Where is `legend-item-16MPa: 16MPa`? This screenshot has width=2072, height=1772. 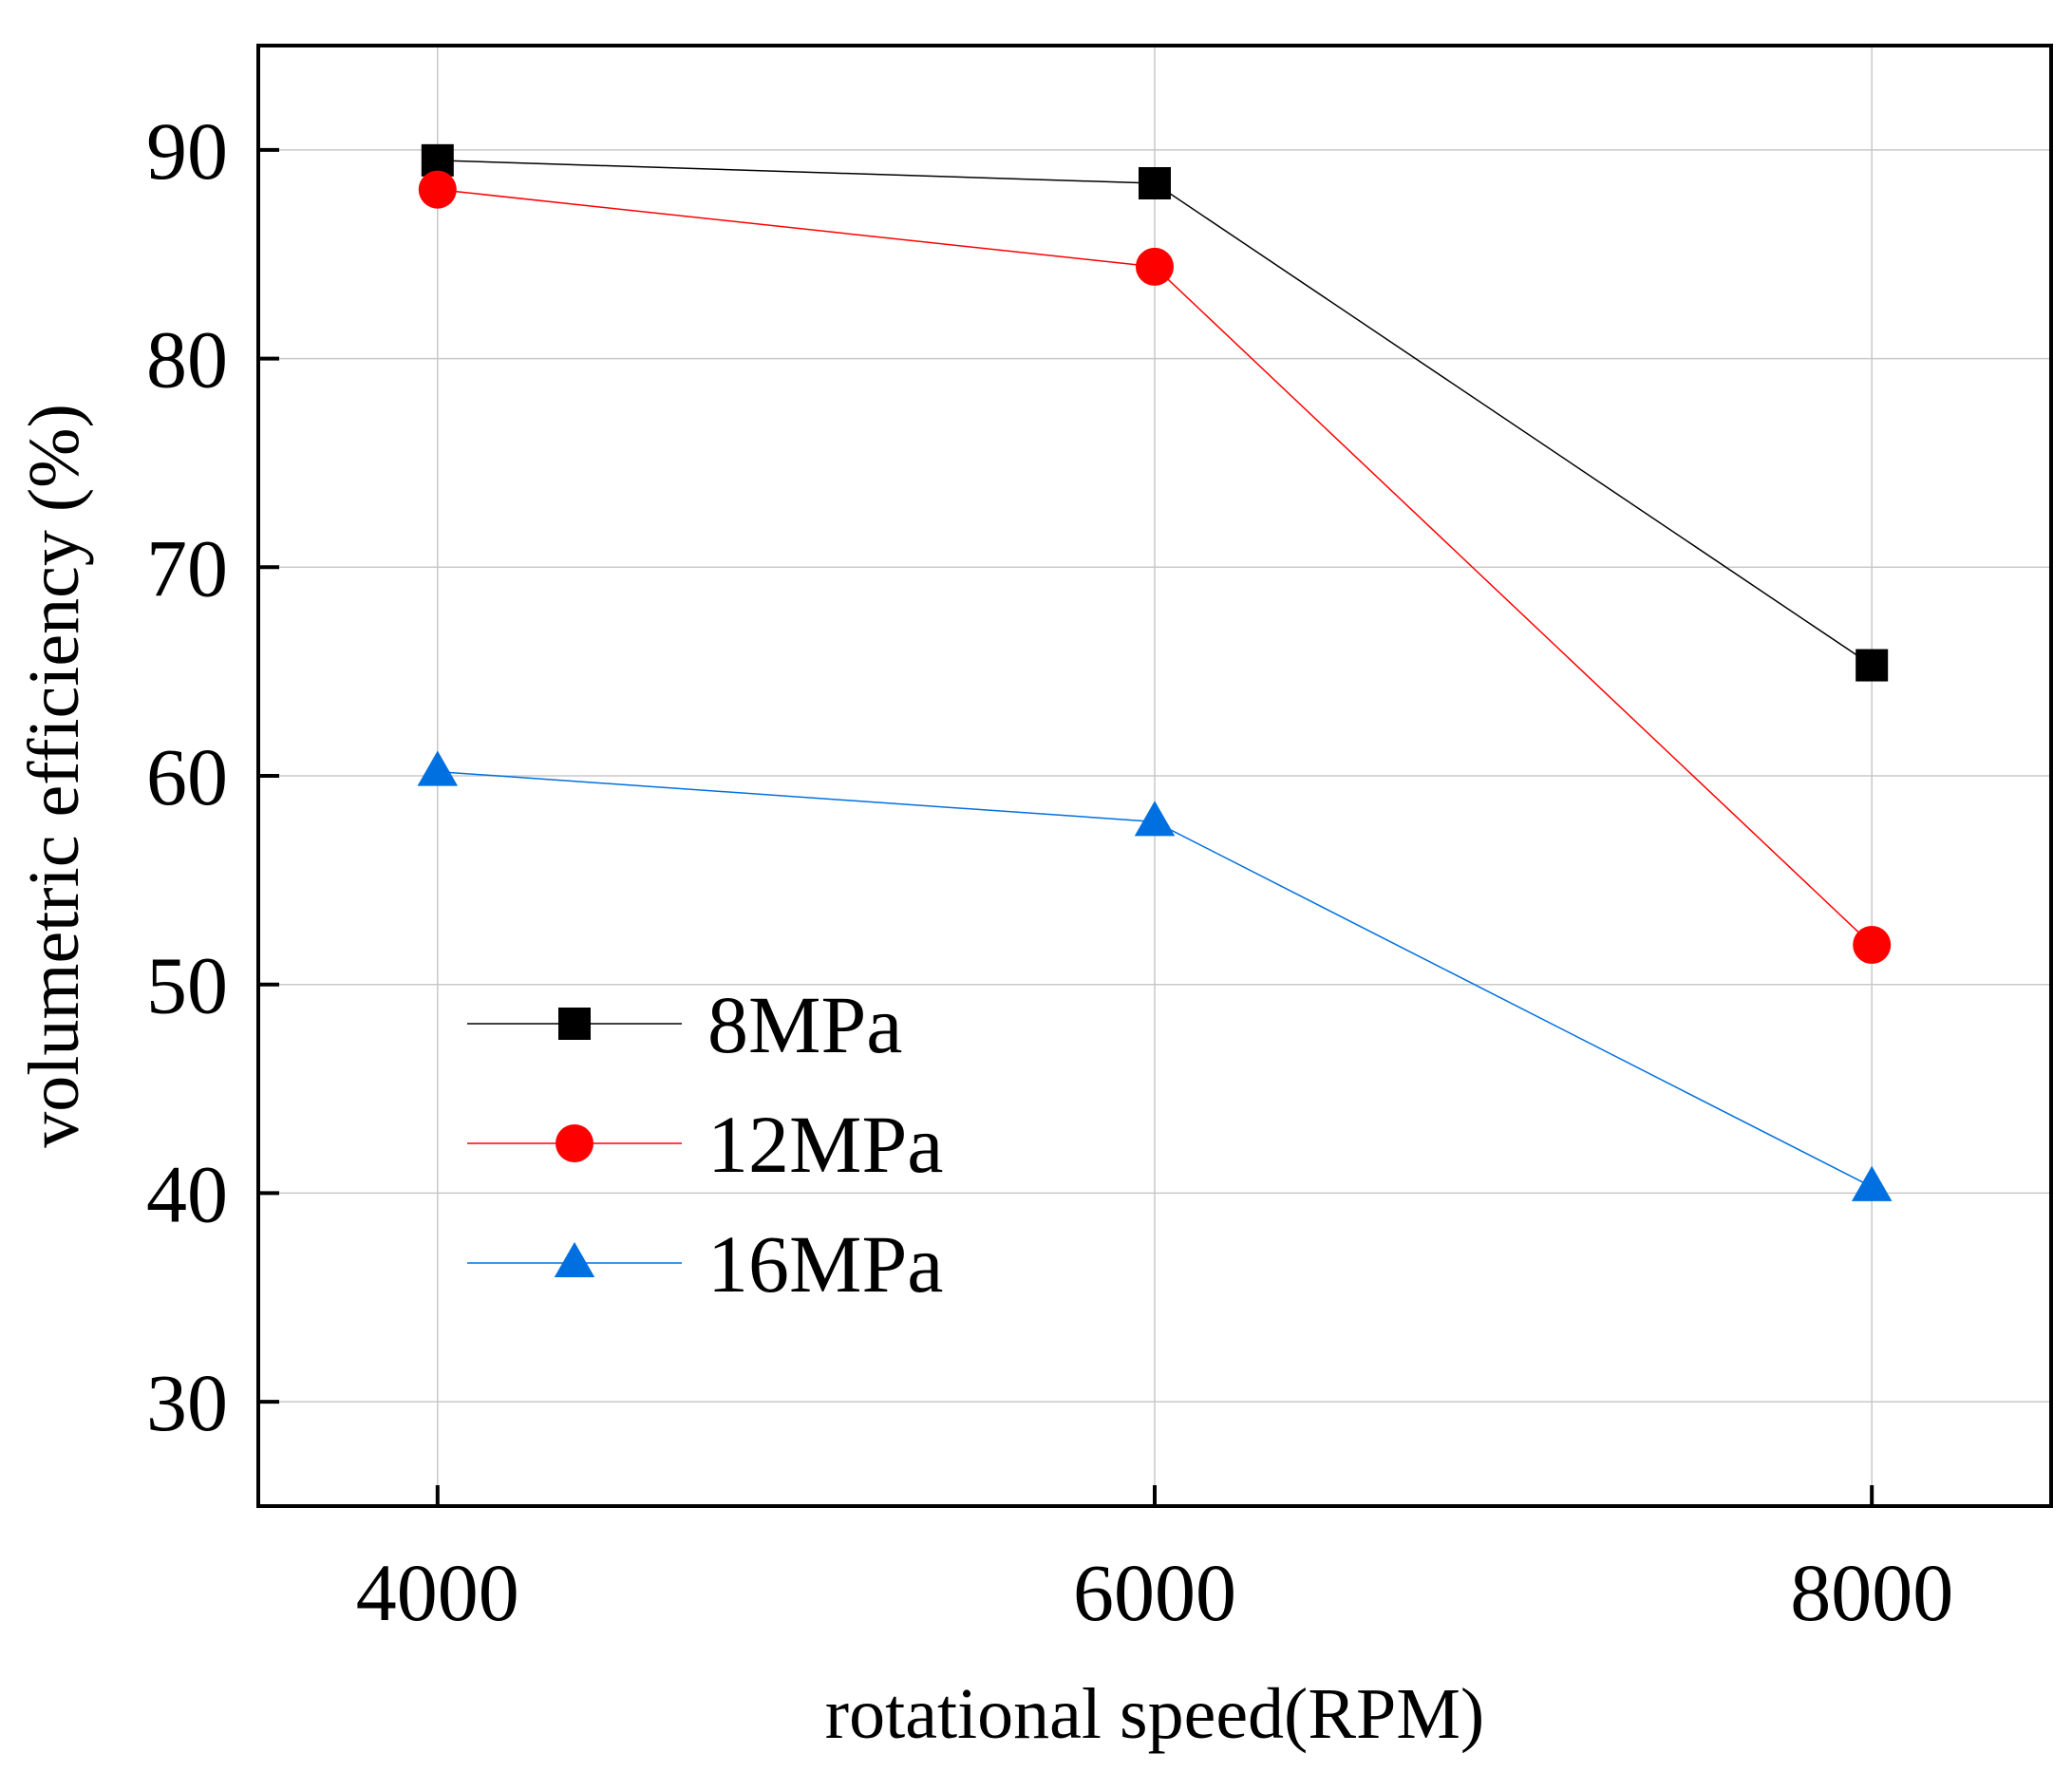
legend-item-16MPa: 16MPa is located at coordinates (705, 1264).